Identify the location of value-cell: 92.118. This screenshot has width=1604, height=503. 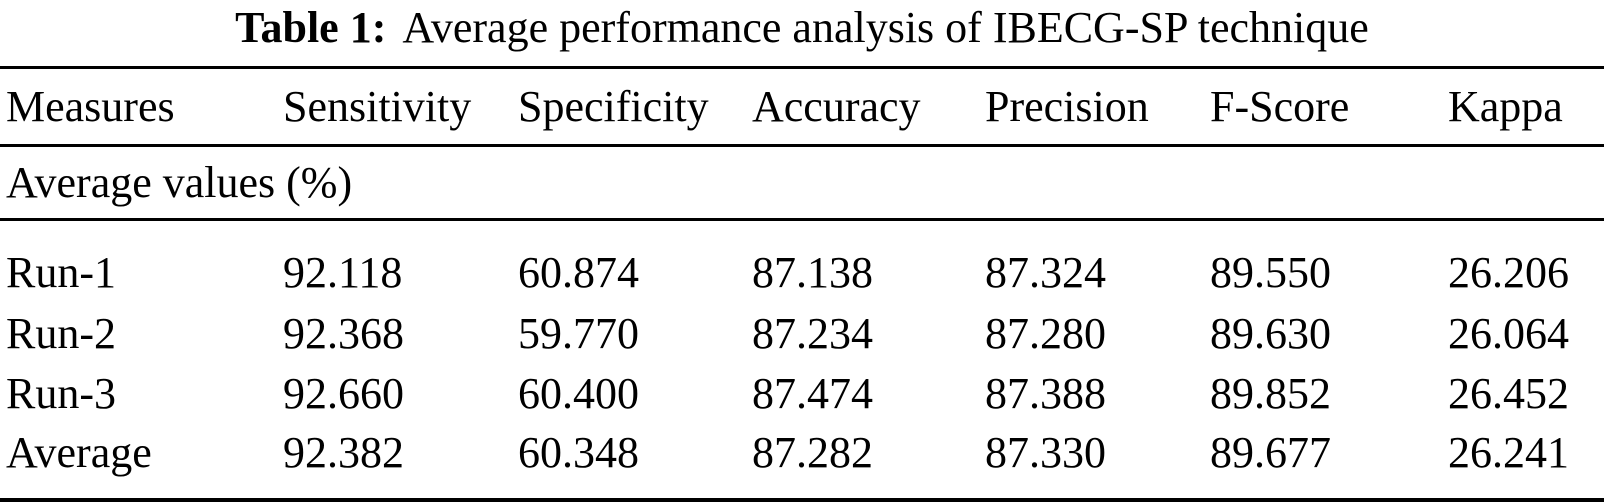
(343, 272).